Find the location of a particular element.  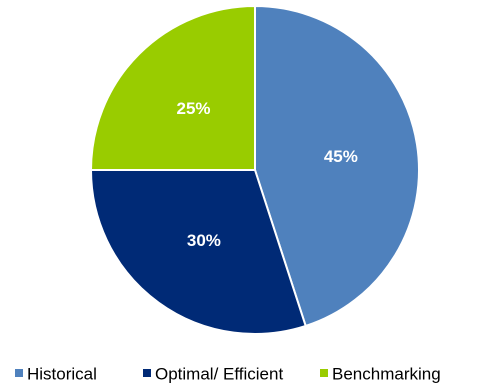

legend-swatch-historical is located at coordinates (19, 373).